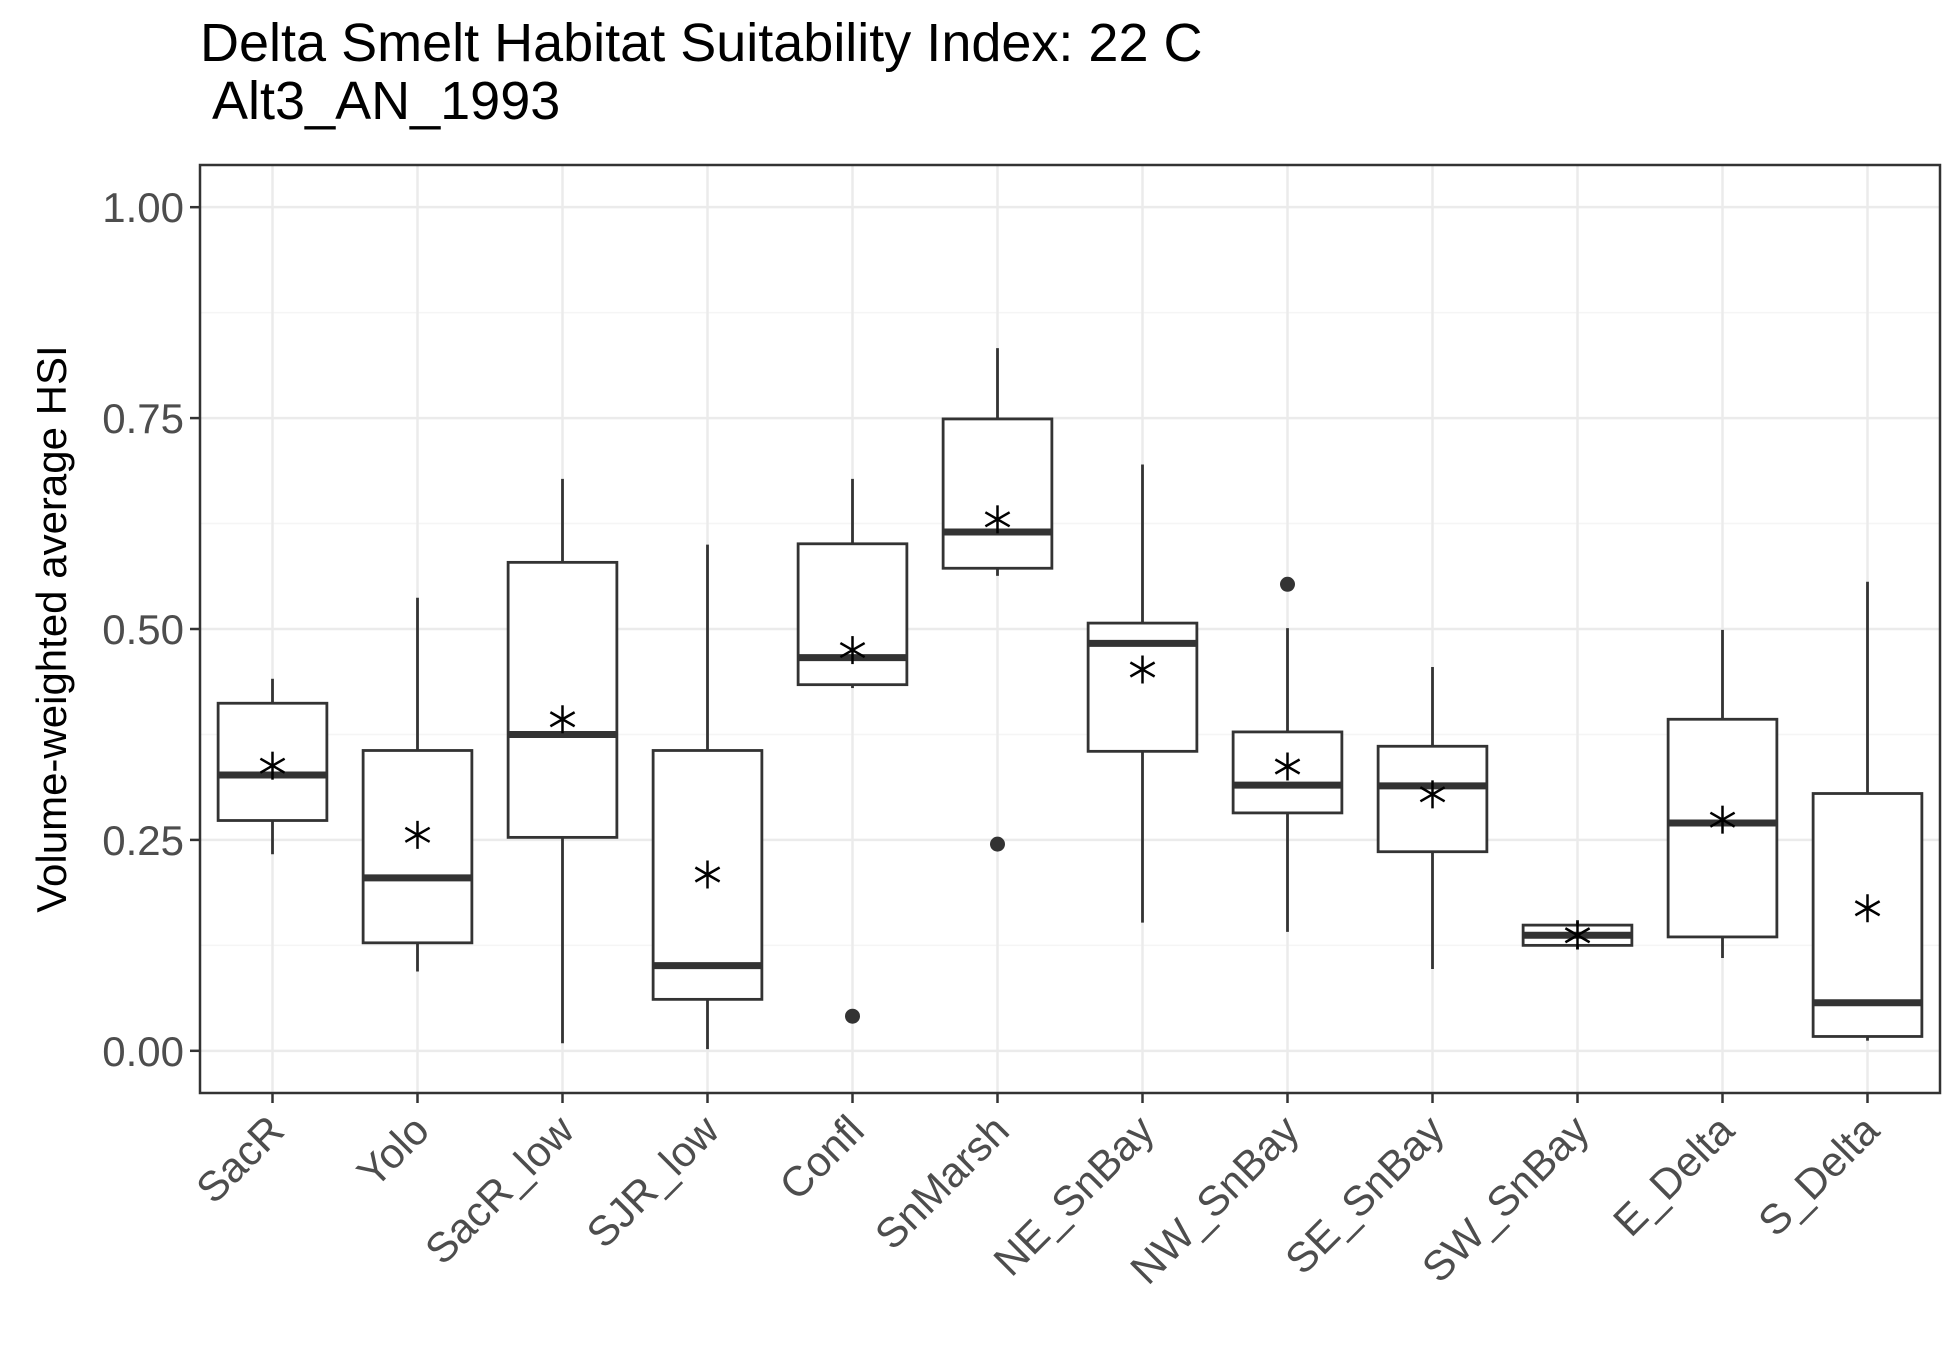 The height and width of the screenshot is (1350, 1950). Describe the element at coordinates (1722, 794) in the screenshot. I see `box-e-delta` at that location.